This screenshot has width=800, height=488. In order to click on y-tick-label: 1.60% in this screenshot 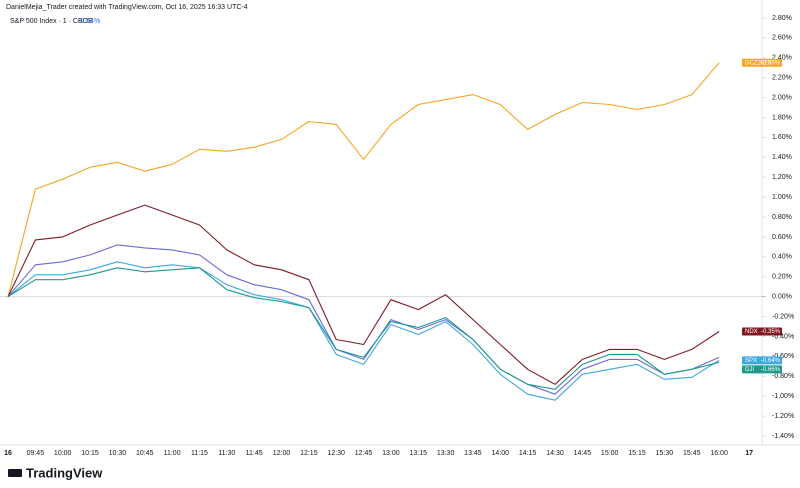, I will do `click(782, 137)`.